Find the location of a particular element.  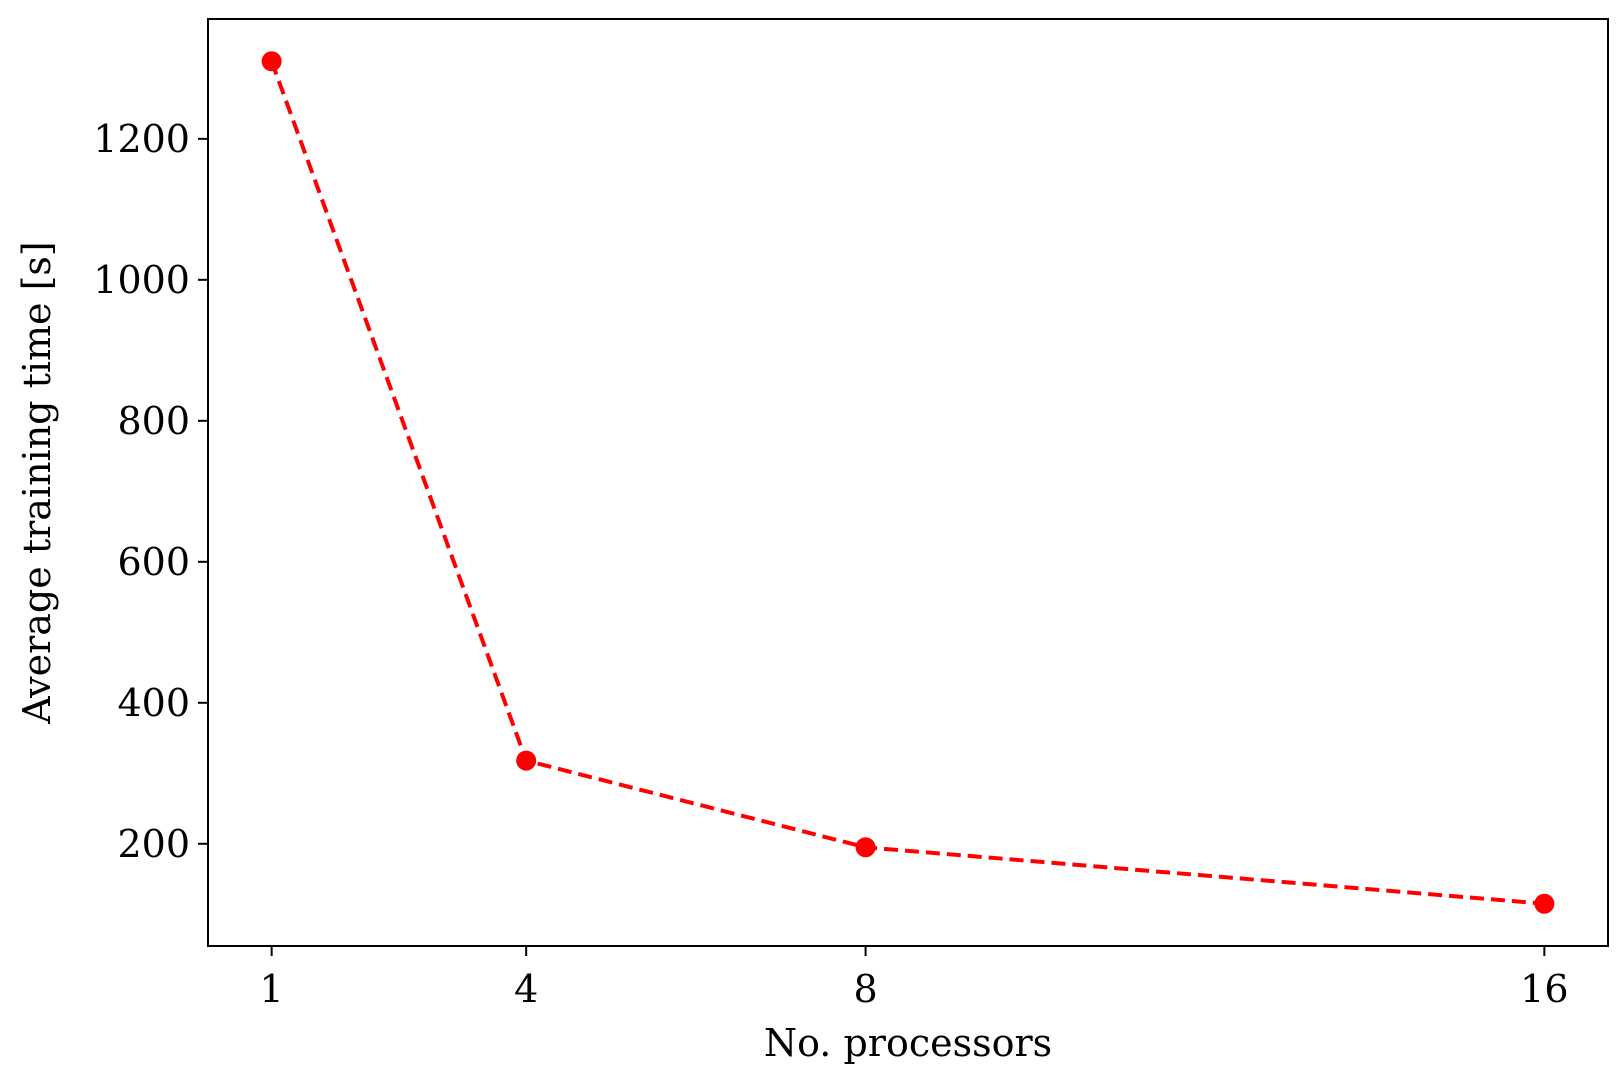

x-tick-label: 16 is located at coordinates (1544, 989).